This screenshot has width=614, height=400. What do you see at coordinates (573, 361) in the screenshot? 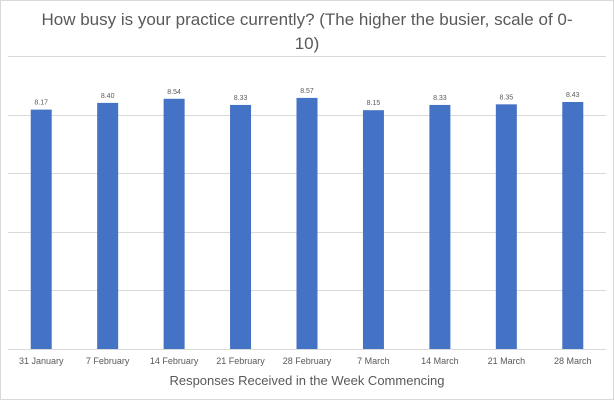
I see `x-tick-label-9: 28 March` at bounding box center [573, 361].